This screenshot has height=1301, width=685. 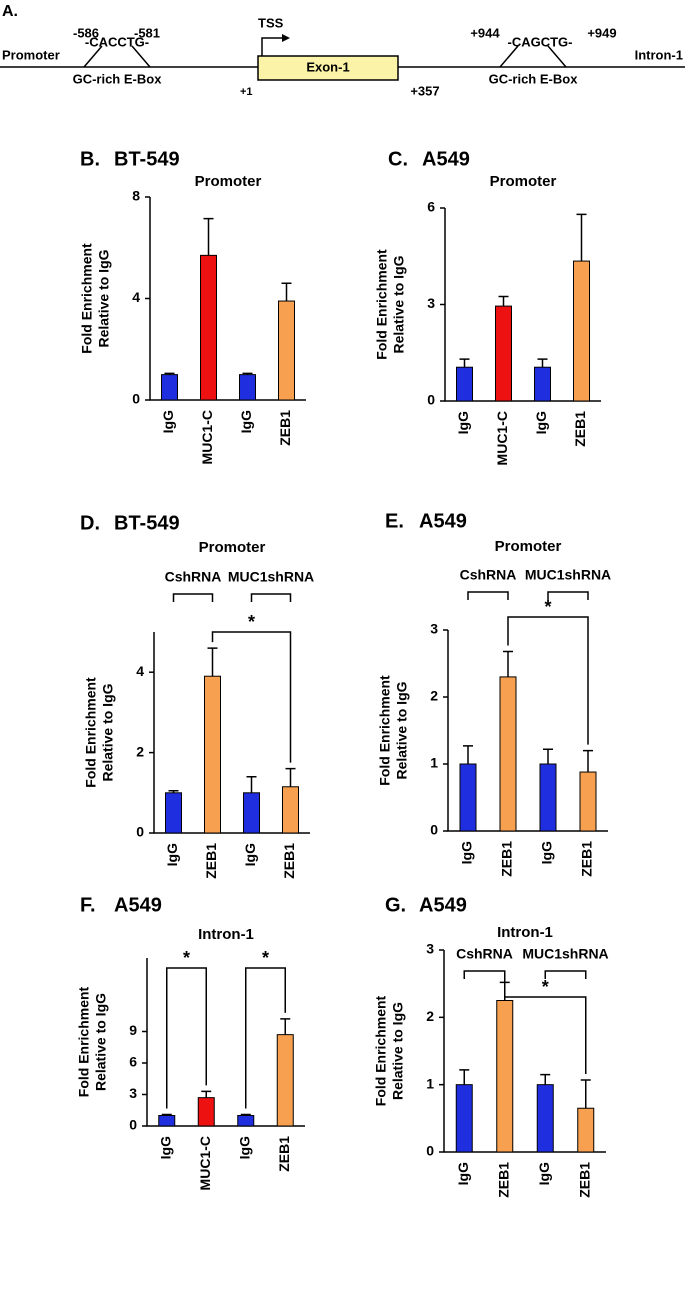 I want to click on y-tick-label: 1, so click(x=430, y=1083).